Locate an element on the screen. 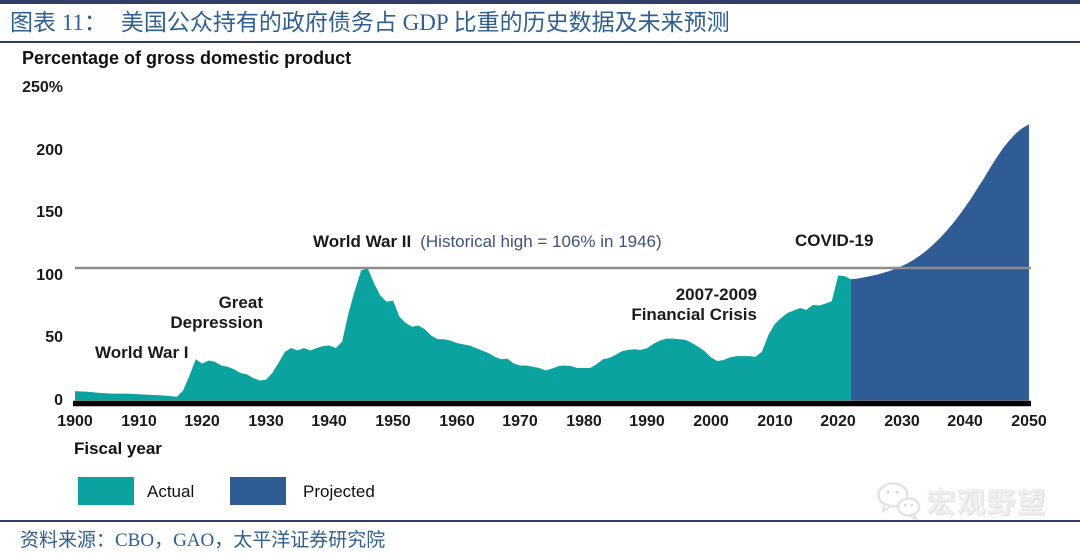 This screenshot has width=1080, height=555. x-tick-label: 1950 is located at coordinates (393, 421).